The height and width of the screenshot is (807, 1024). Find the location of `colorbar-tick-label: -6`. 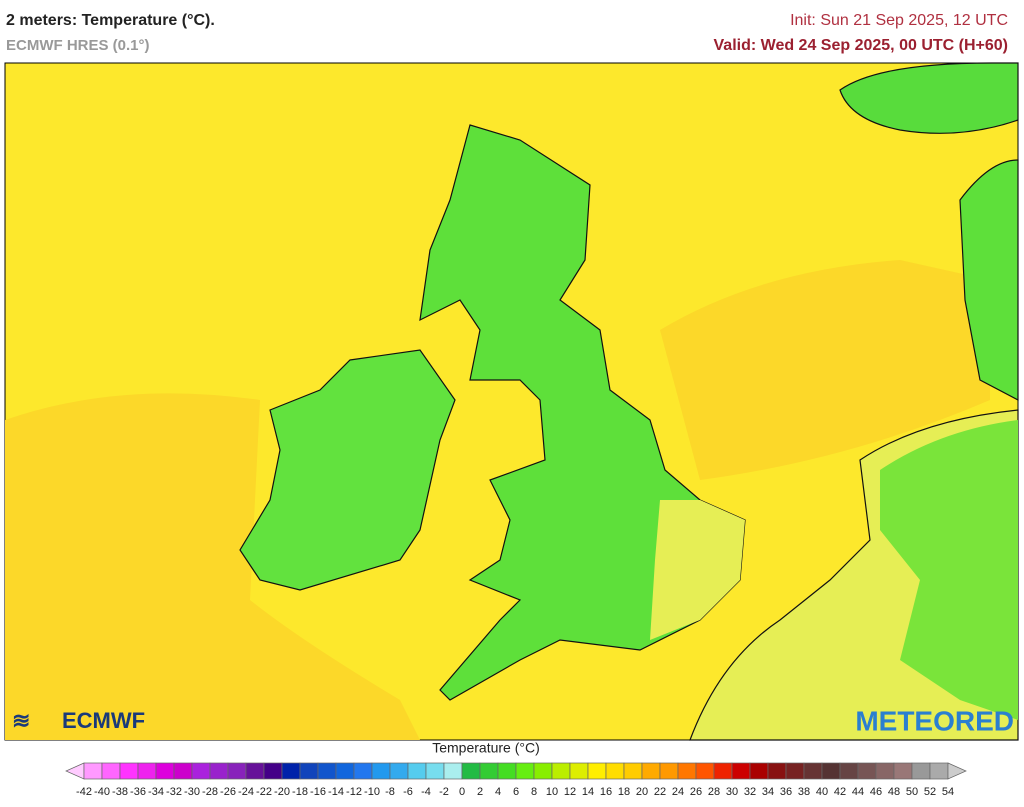

colorbar-tick-label: -6 is located at coordinates (408, 792).